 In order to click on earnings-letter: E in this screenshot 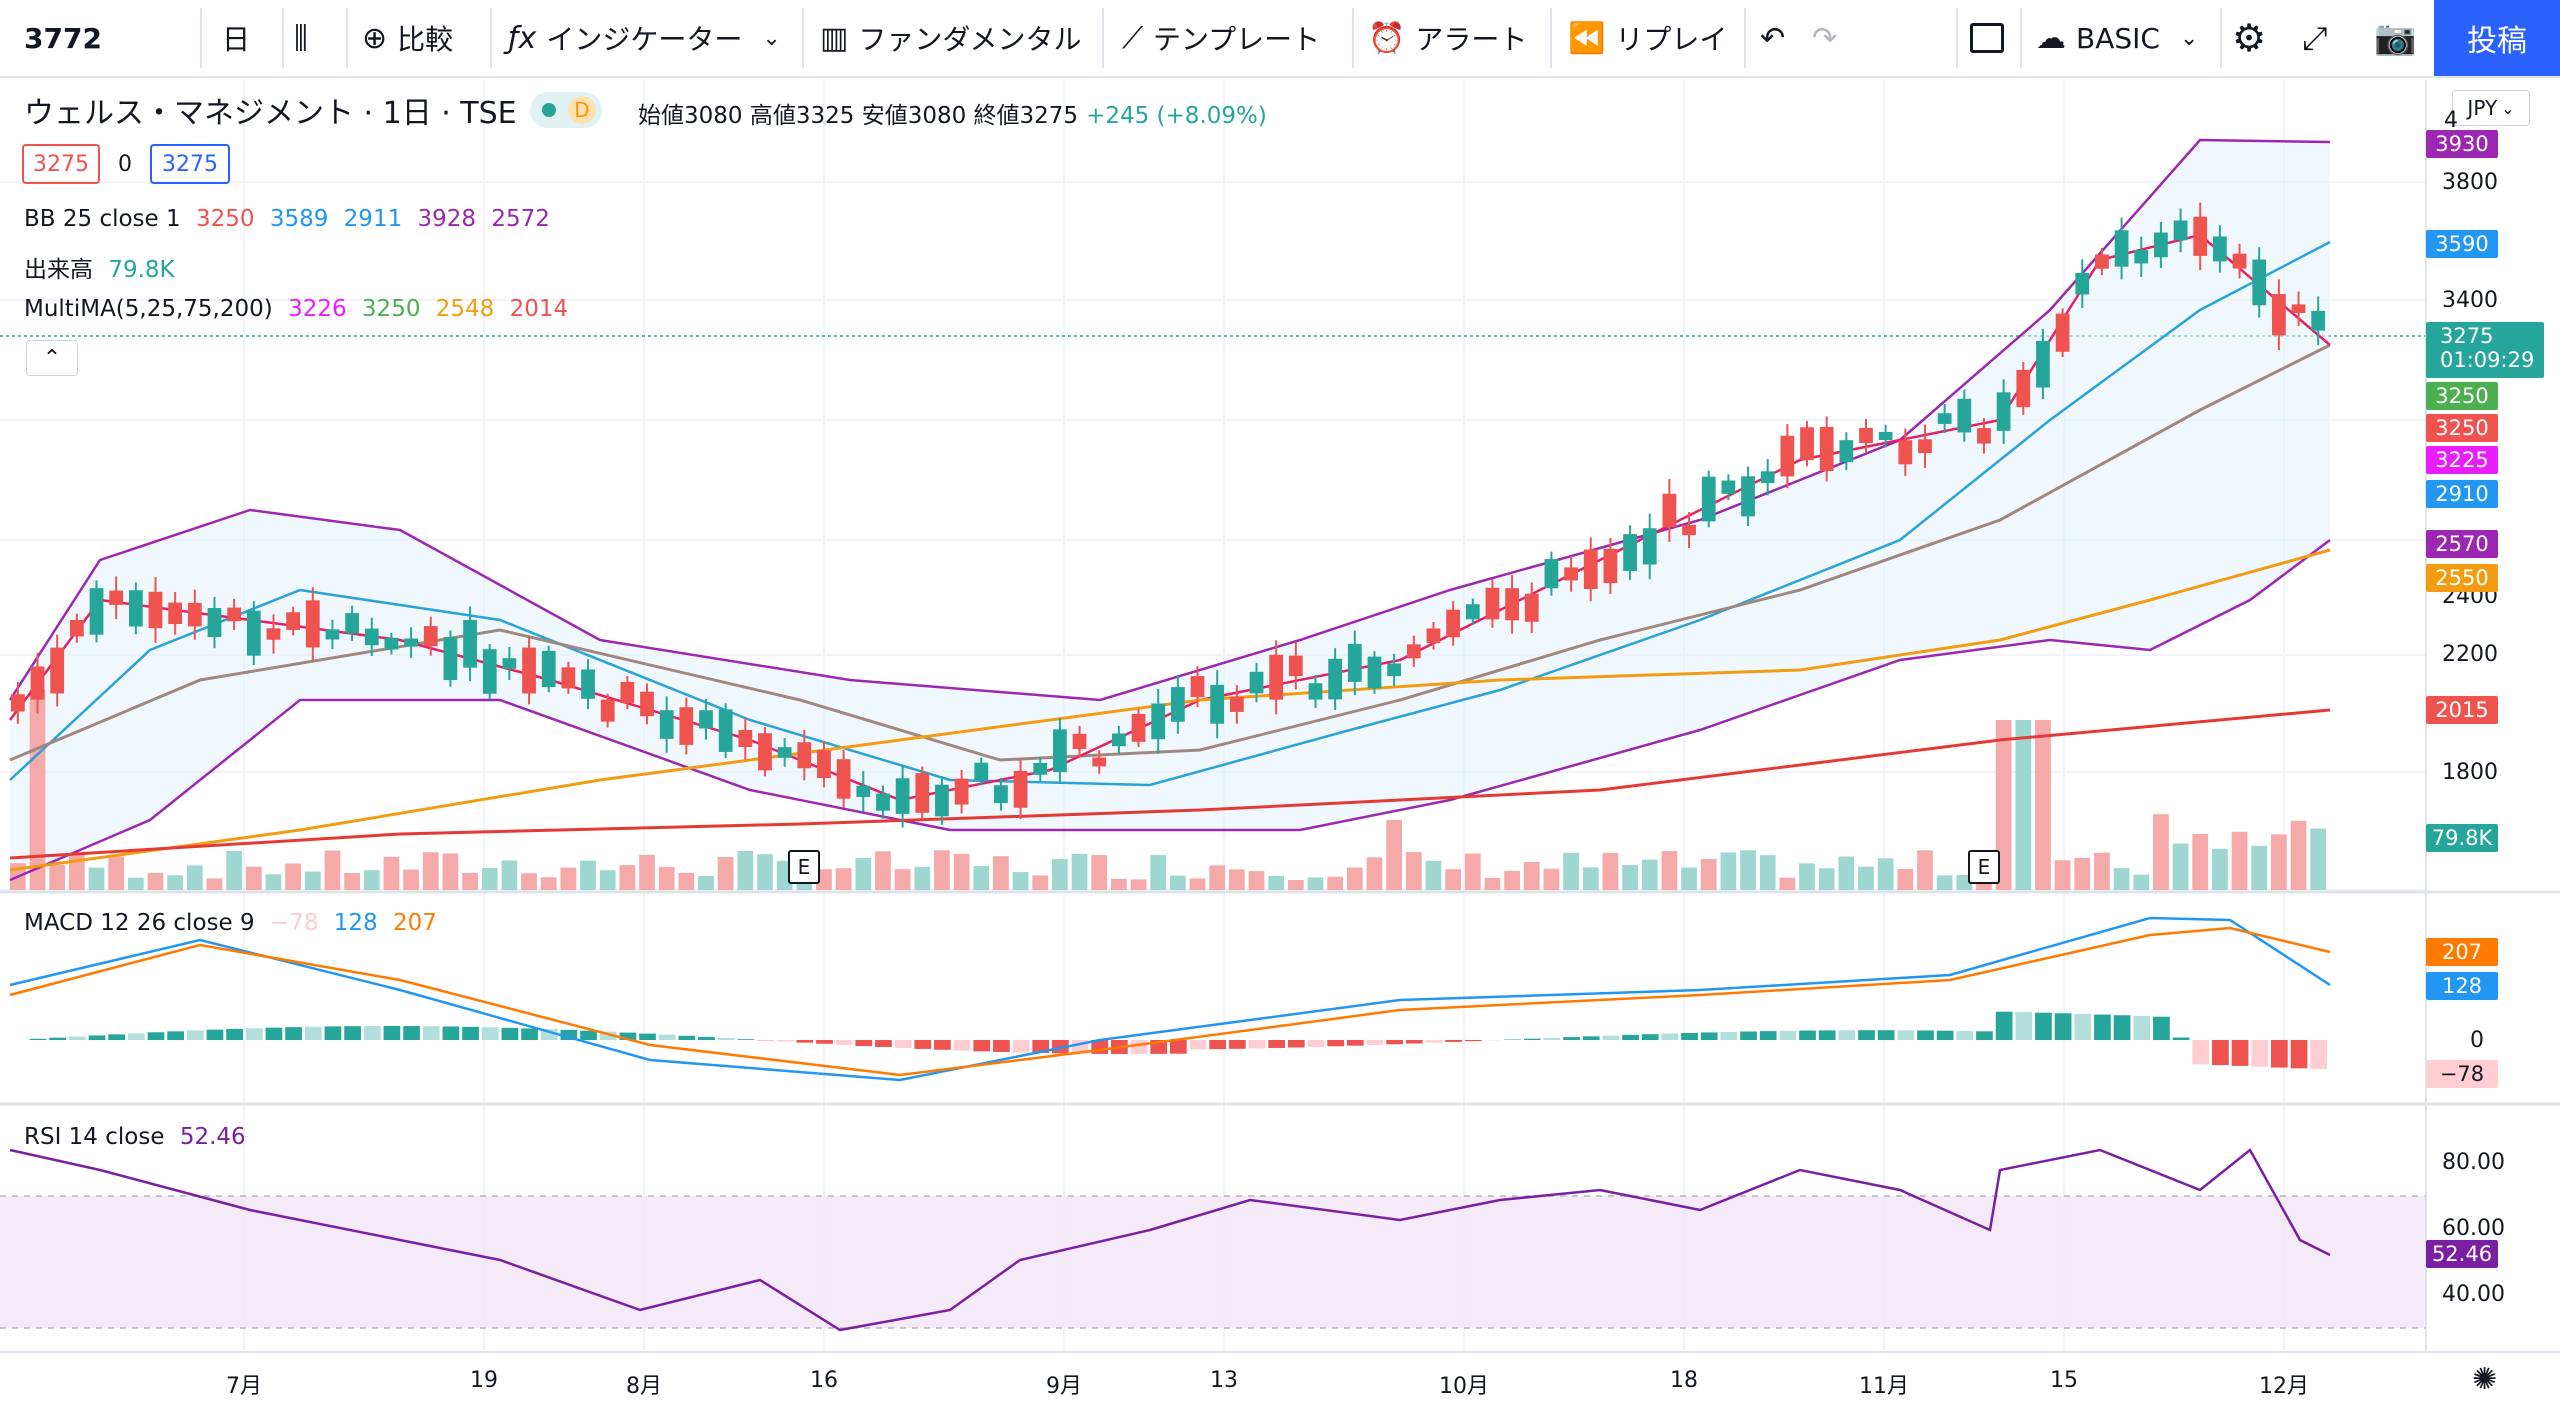, I will do `click(804, 867)`.